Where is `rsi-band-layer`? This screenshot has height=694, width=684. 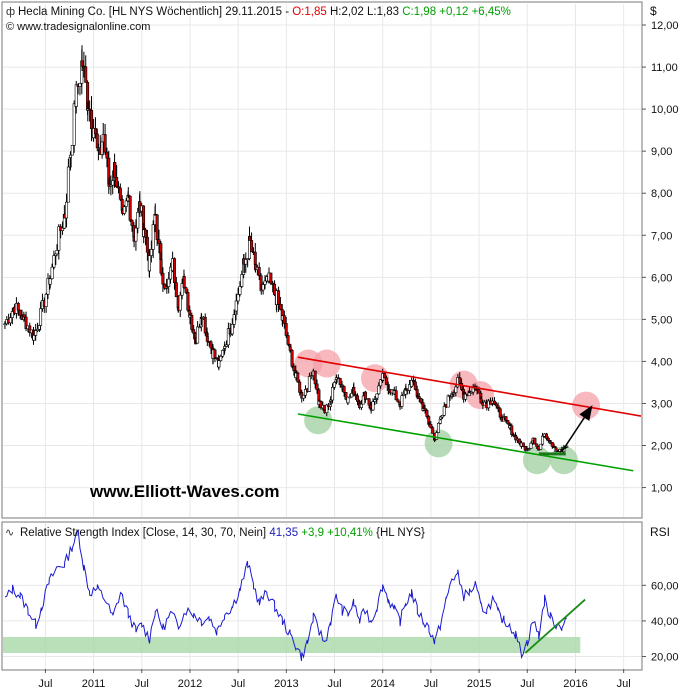 rsi-band-layer is located at coordinates (292, 644).